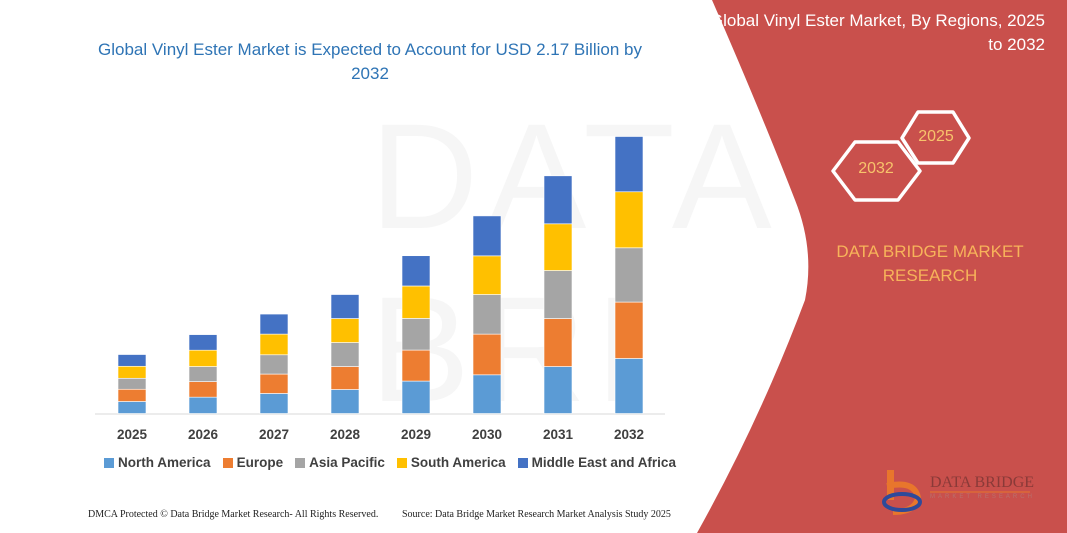  What do you see at coordinates (132, 372) in the screenshot?
I see `bar-segment-2025-south-america` at bounding box center [132, 372].